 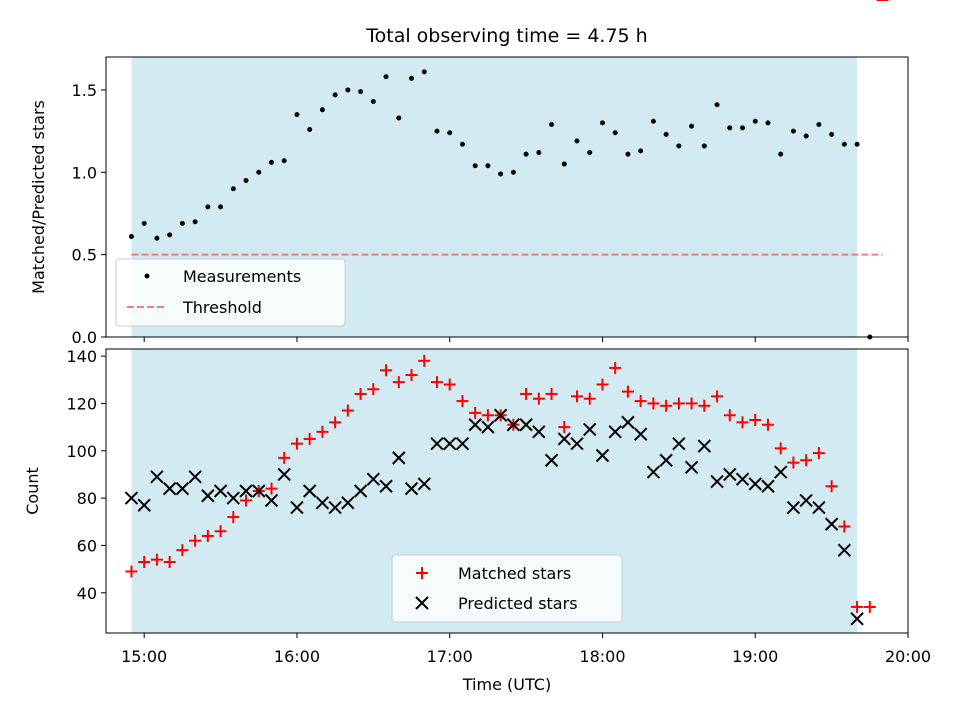 What do you see at coordinates (526, 649) in the screenshot?
I see `bottom-x-ticks: 15:00 16:00 17:00 18:00 19:00 20:00` at bounding box center [526, 649].